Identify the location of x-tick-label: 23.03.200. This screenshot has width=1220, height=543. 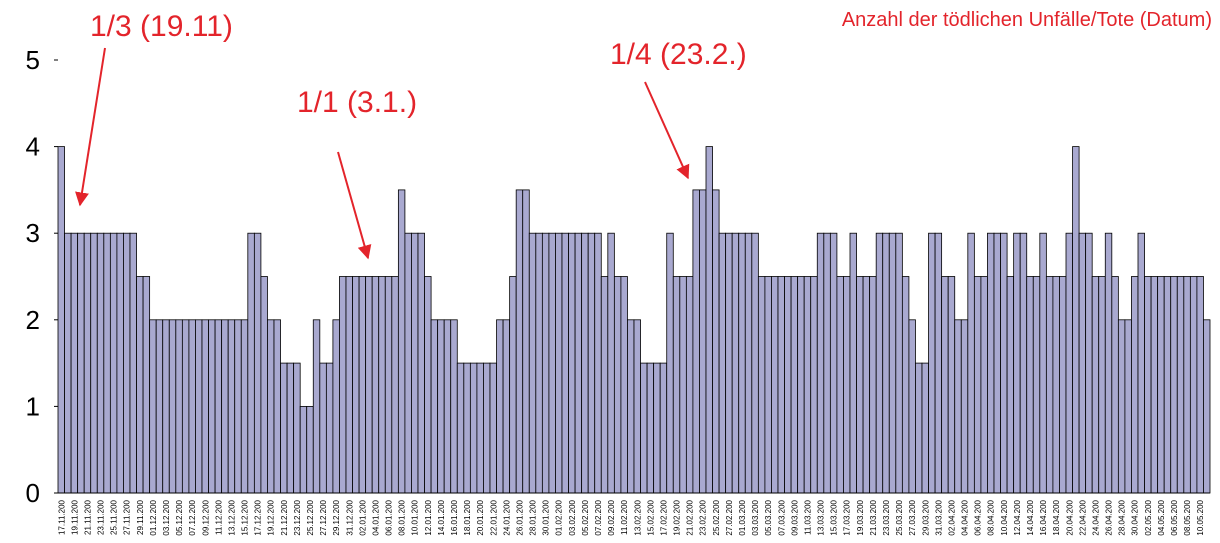
(886, 517).